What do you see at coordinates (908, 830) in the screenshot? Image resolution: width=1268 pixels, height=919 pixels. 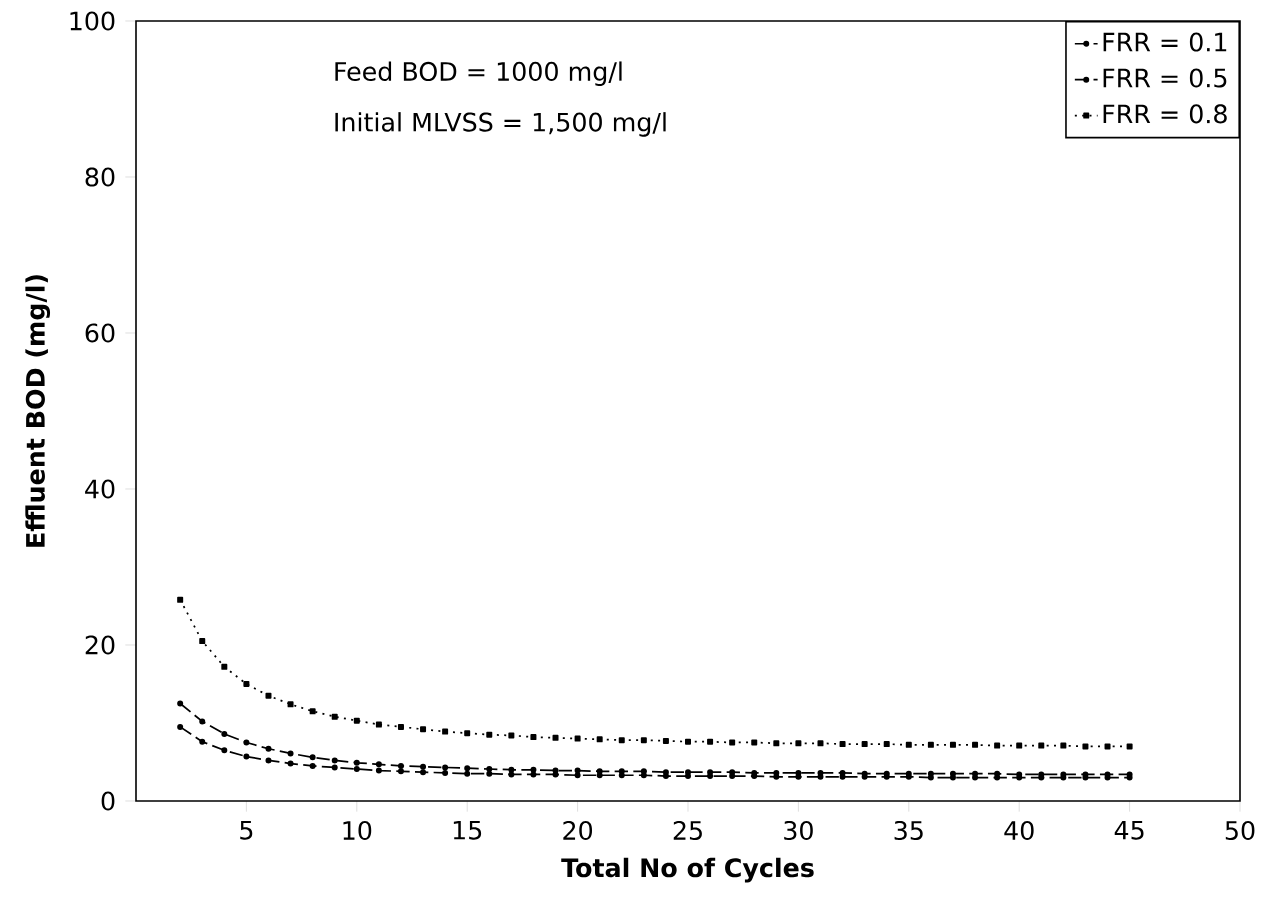 I see `x-tick-label: 35` at bounding box center [908, 830].